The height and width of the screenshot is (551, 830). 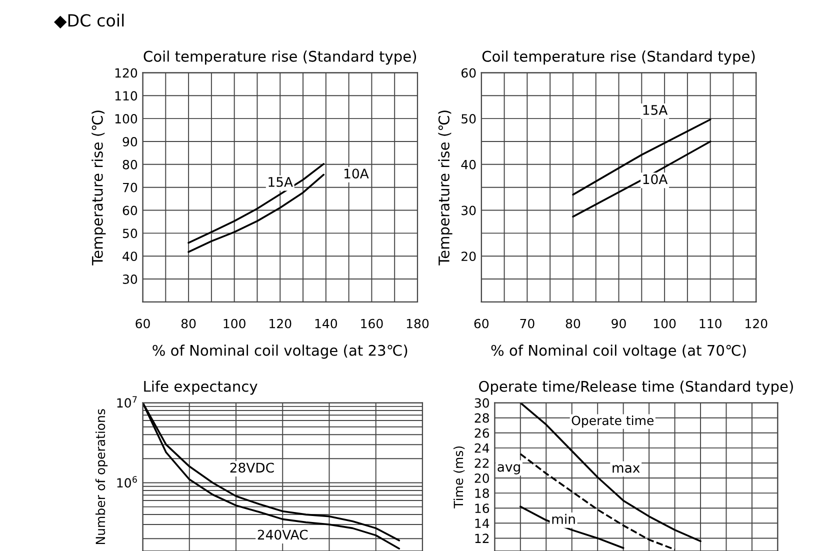 I want to click on x-tick-label: 180, so click(x=417, y=323).